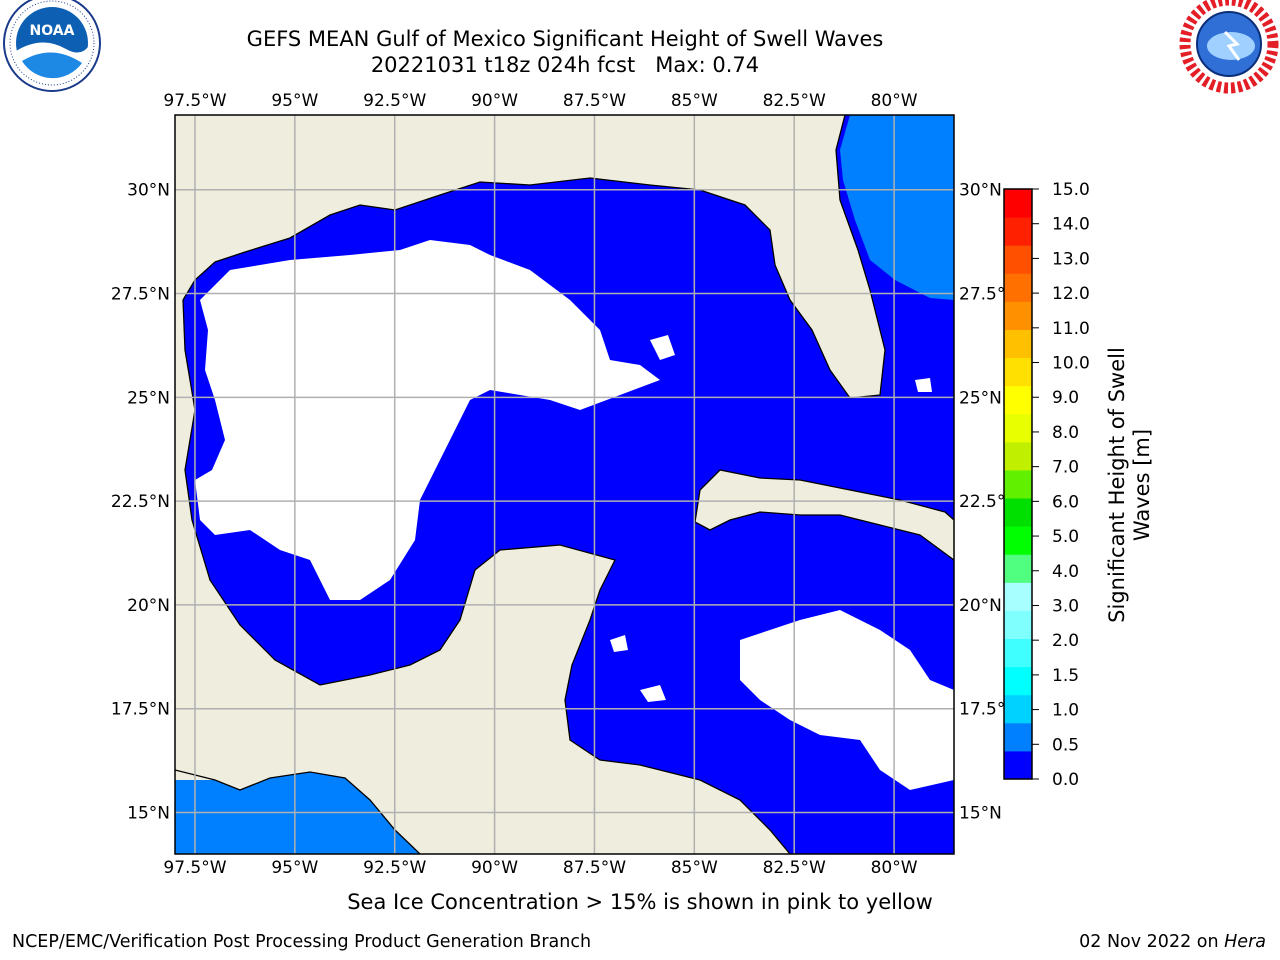 The height and width of the screenshot is (960, 1280). What do you see at coordinates (1065, 502) in the screenshot?
I see `colorbar-tick-label: 6.0` at bounding box center [1065, 502].